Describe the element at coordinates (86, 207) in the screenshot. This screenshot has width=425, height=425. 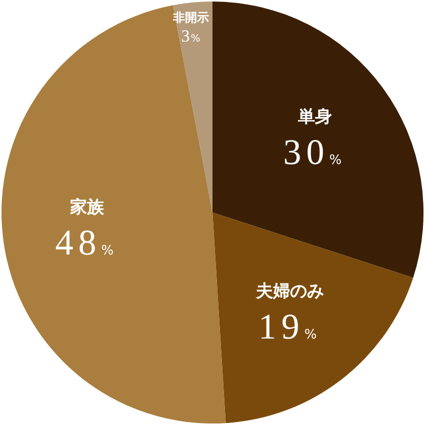
I see `slice-label: 家族` at that location.